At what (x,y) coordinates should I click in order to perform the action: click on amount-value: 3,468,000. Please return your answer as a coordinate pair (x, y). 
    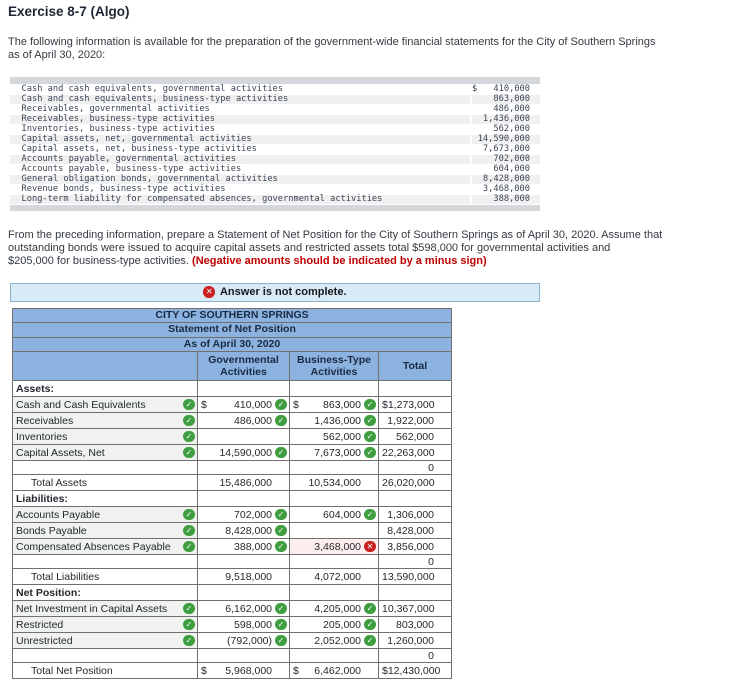
    Looking at the image, I should click on (337, 546).